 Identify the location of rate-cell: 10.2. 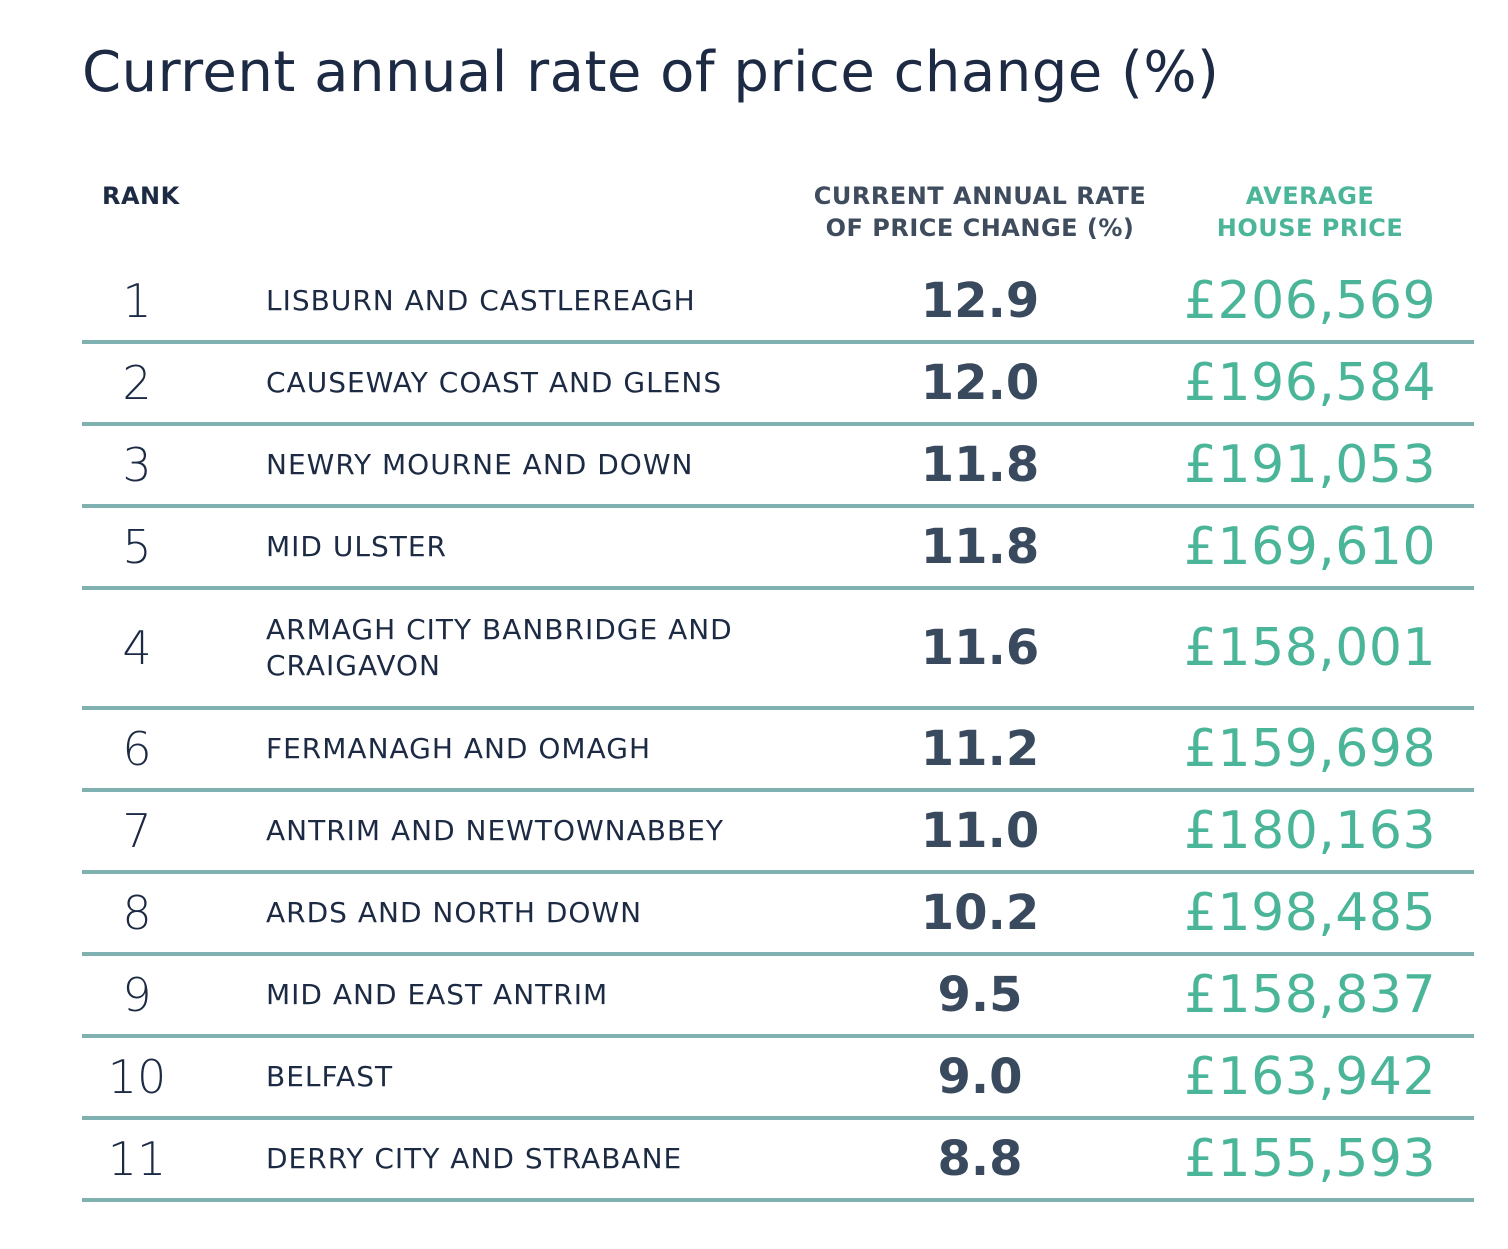
(980, 913).